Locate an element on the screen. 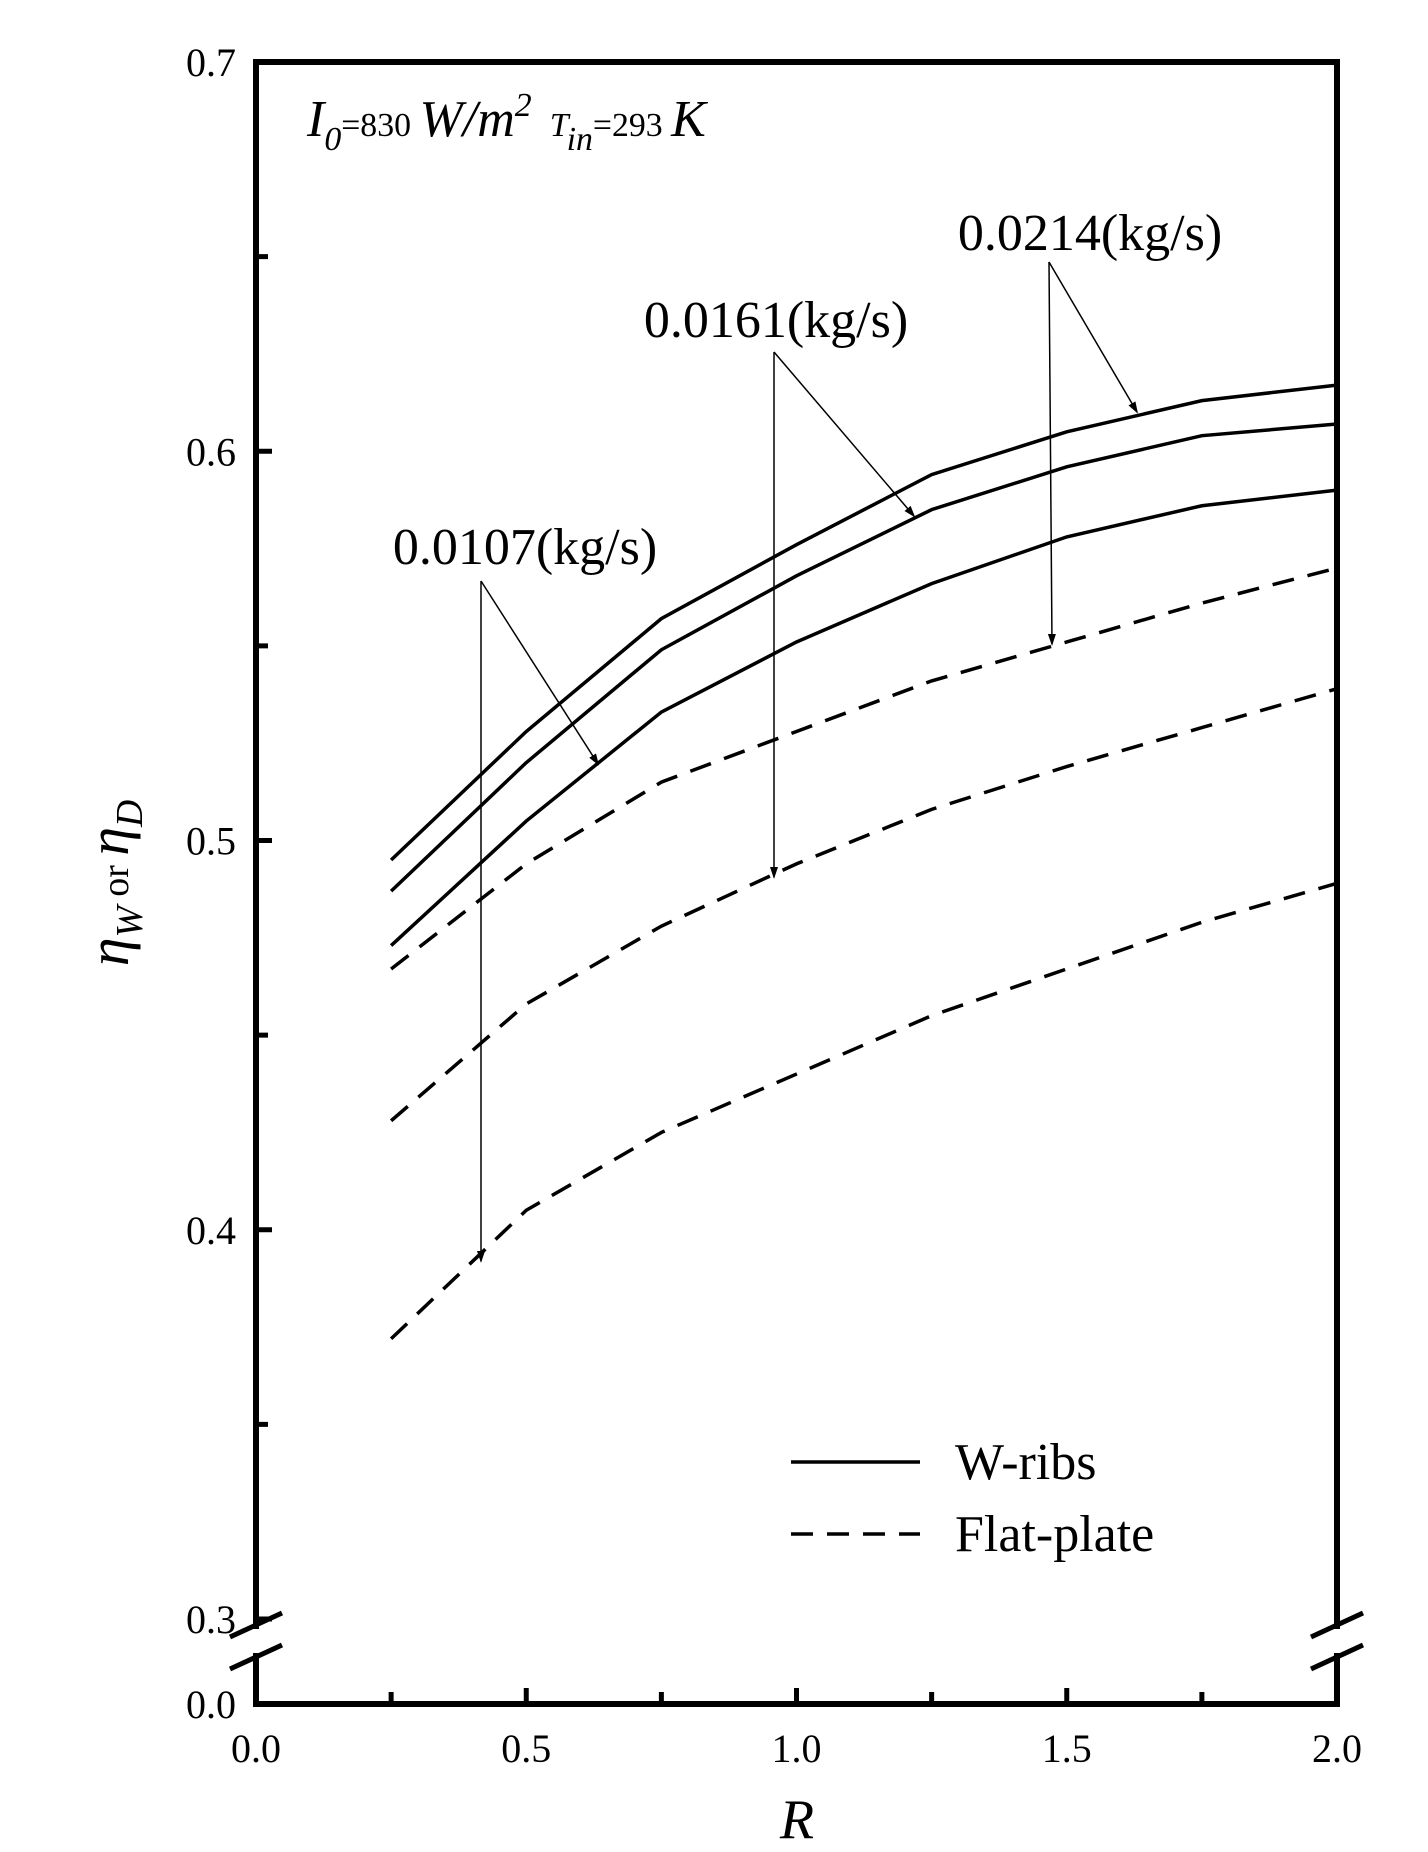 This screenshot has height=1852, width=1428. x-tick-label: 1.5 is located at coordinates (1067, 1748).